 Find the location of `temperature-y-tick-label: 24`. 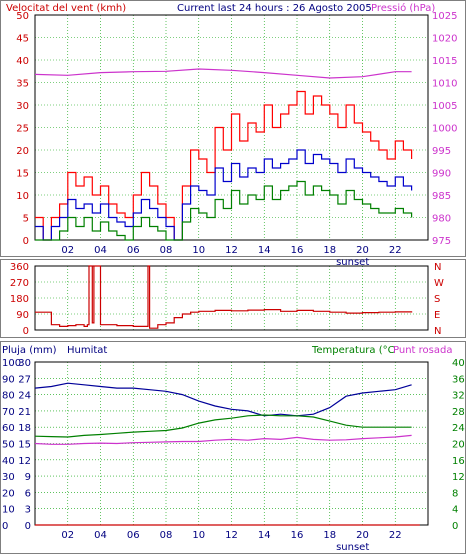

temperature-y-tick-label: 24 is located at coordinates (458, 428).